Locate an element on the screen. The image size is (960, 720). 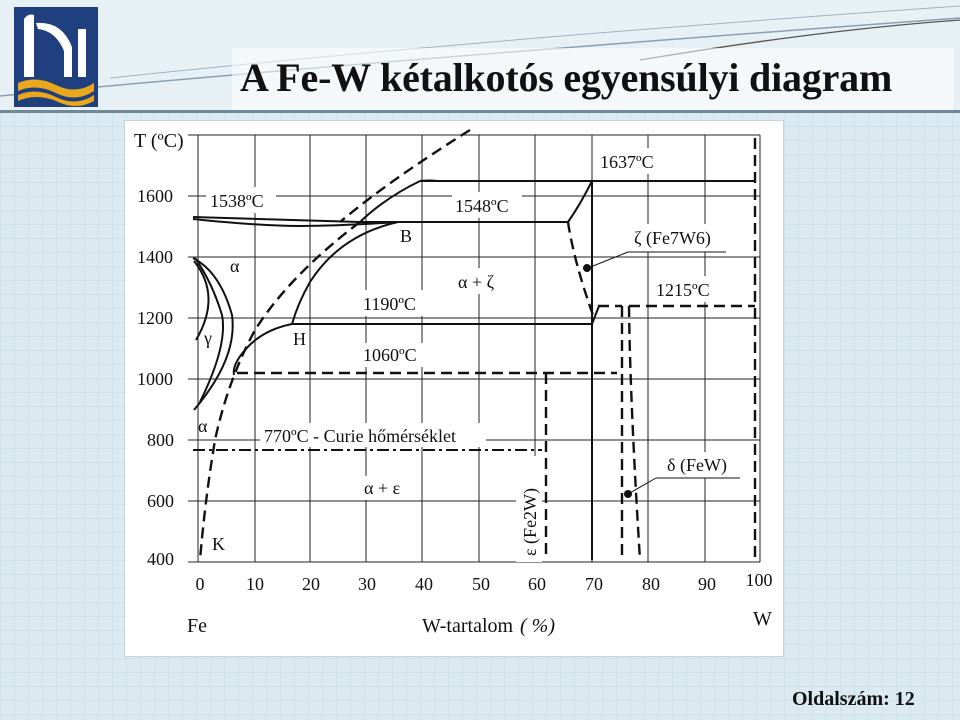
y-tick-labels: 1600 1400 1200 1000 800 600 400 is located at coordinates (155, 377).